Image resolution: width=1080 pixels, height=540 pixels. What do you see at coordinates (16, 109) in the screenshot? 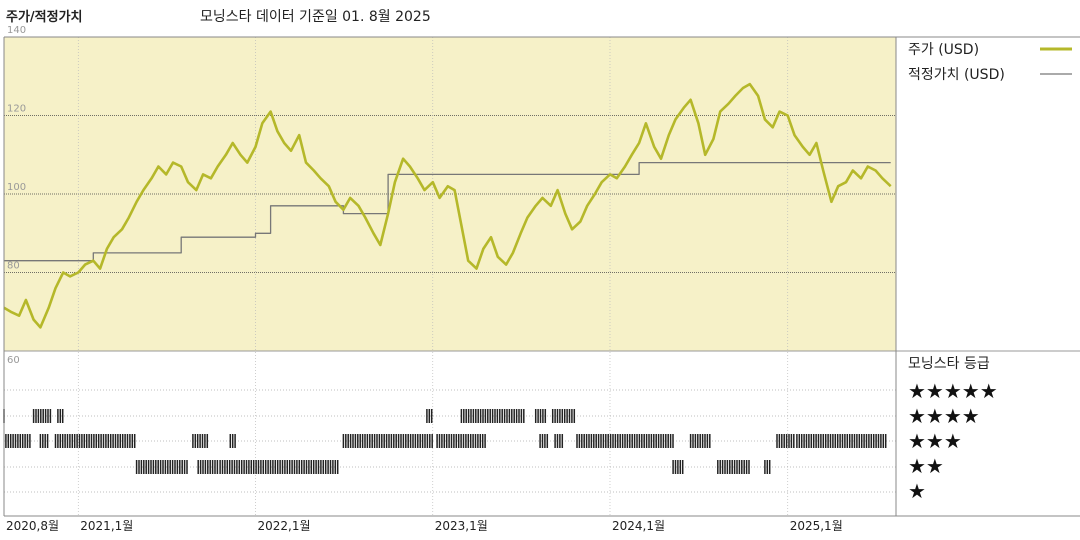
I see `y-tick-label: 120` at bounding box center [16, 109].